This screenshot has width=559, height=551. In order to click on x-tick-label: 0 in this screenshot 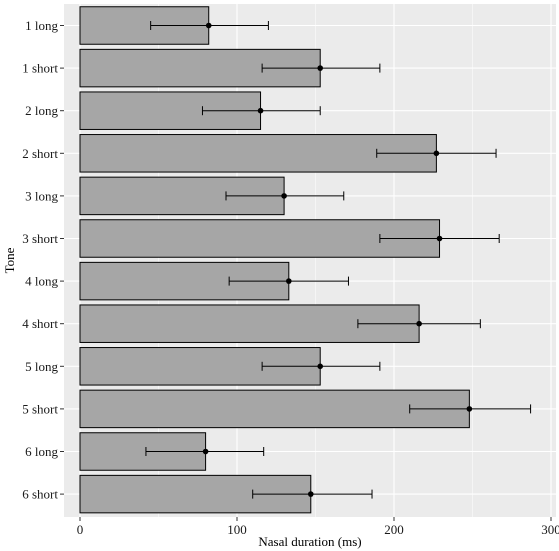, I will do `click(80, 529)`.